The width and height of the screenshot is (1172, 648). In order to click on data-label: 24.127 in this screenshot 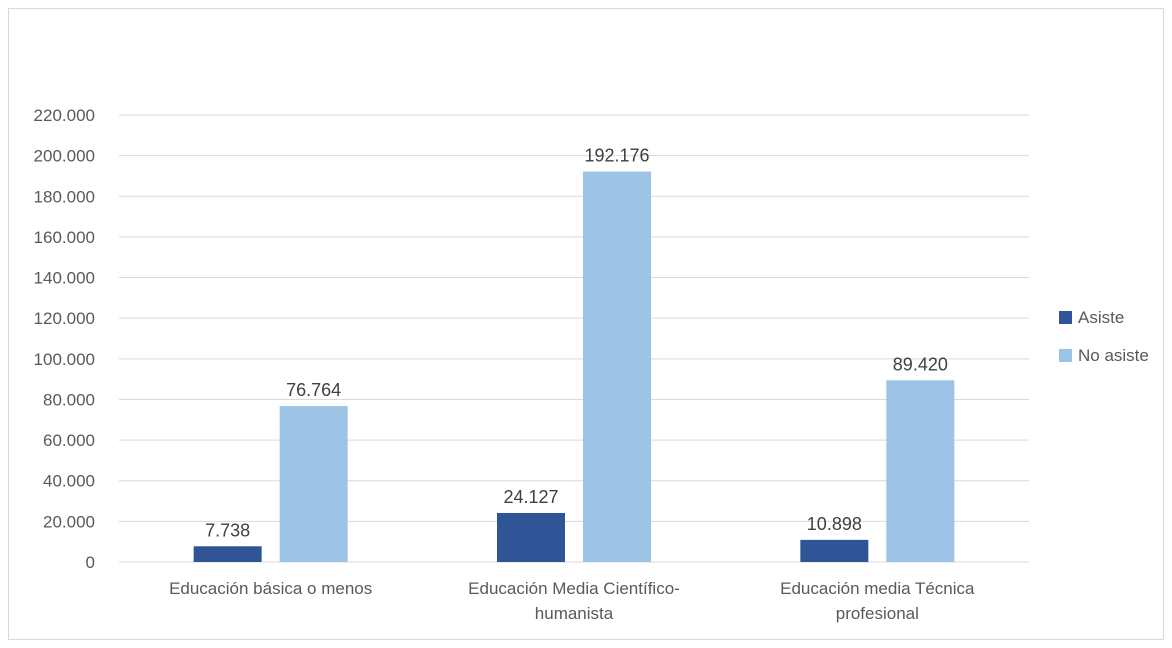, I will do `click(530, 497)`.